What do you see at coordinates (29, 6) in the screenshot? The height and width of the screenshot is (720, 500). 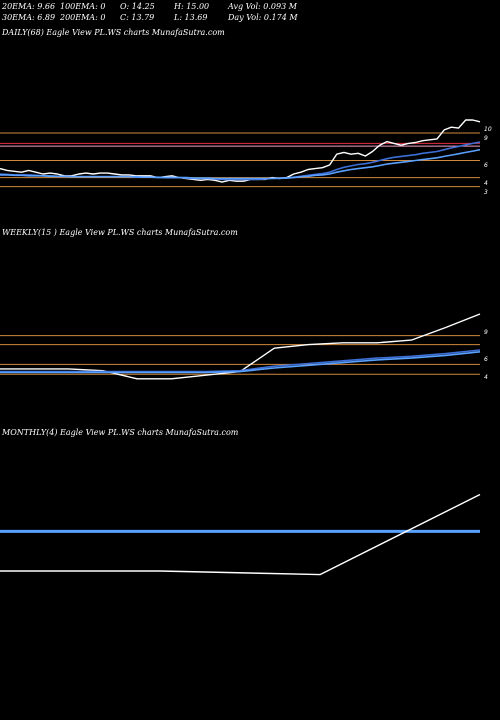 I see `ema20-stat: 20EMA: 9.66` at bounding box center [29, 6].